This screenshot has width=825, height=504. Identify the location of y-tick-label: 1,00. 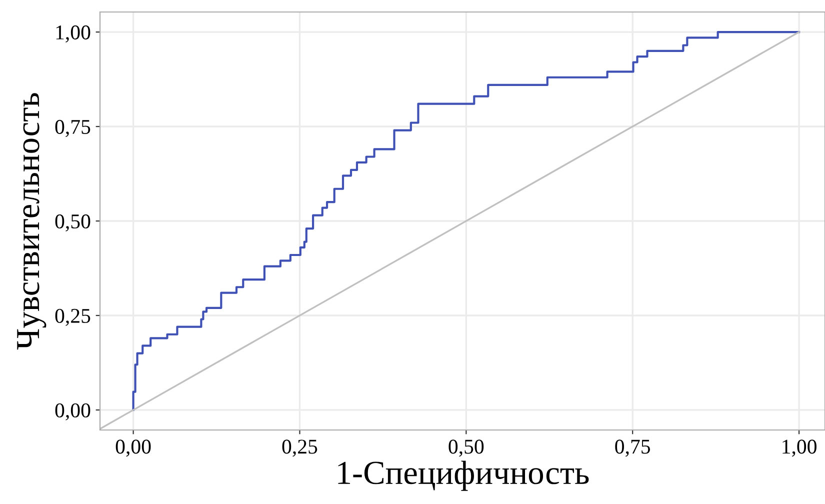
(73, 33).